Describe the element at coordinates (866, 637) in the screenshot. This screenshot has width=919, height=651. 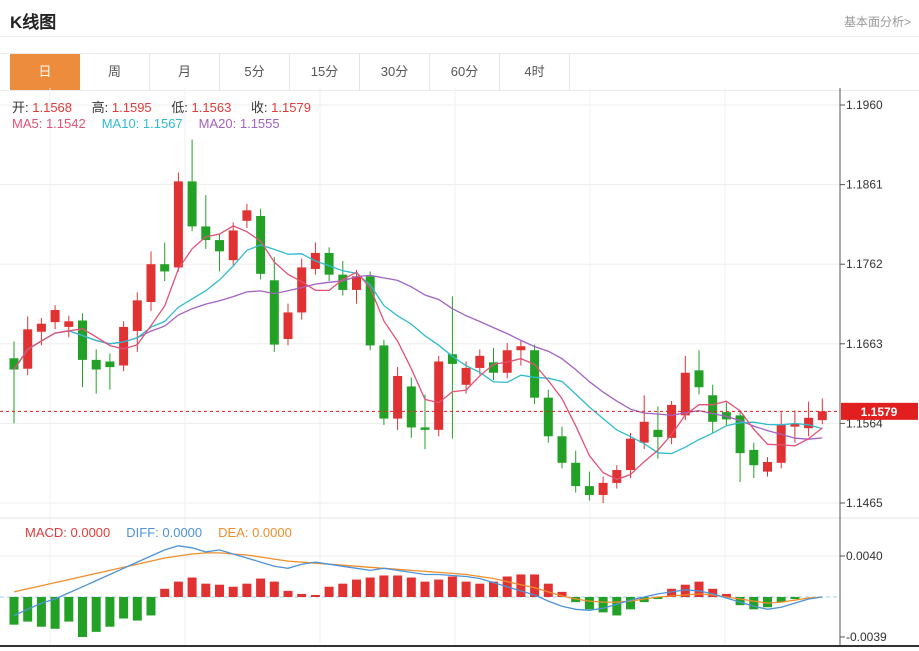
I see `macd-tick-label: -0.0039` at that location.